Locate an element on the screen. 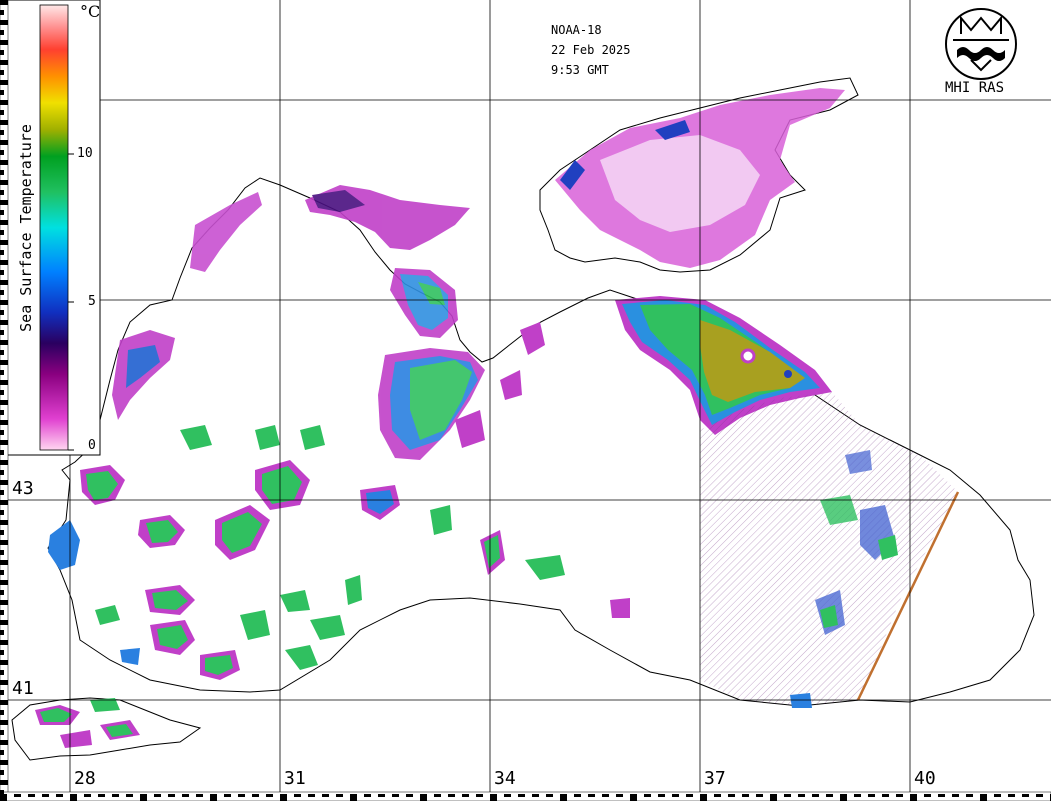 Image resolution: width=1051 pixels, height=801 pixels. longitude-label-37: 37 is located at coordinates (715, 778).